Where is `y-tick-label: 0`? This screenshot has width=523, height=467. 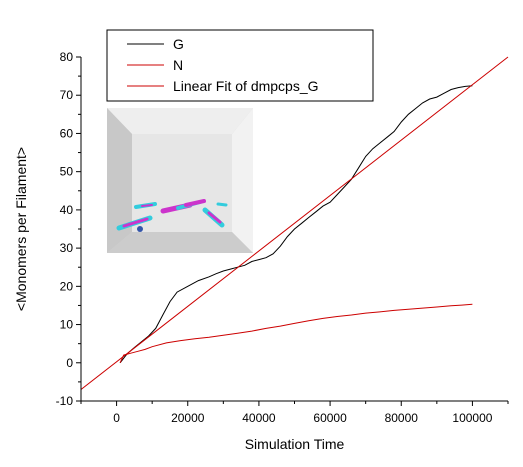 y-tick-label: 0 is located at coordinates (69, 363).